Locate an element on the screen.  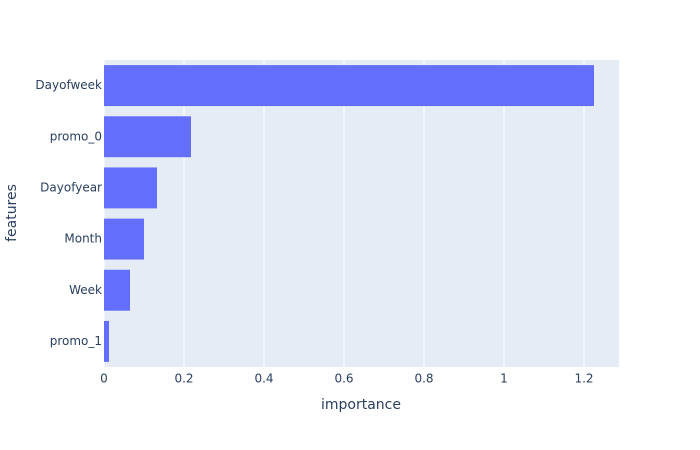
x-tick-label: 0.4 is located at coordinates (263, 379).